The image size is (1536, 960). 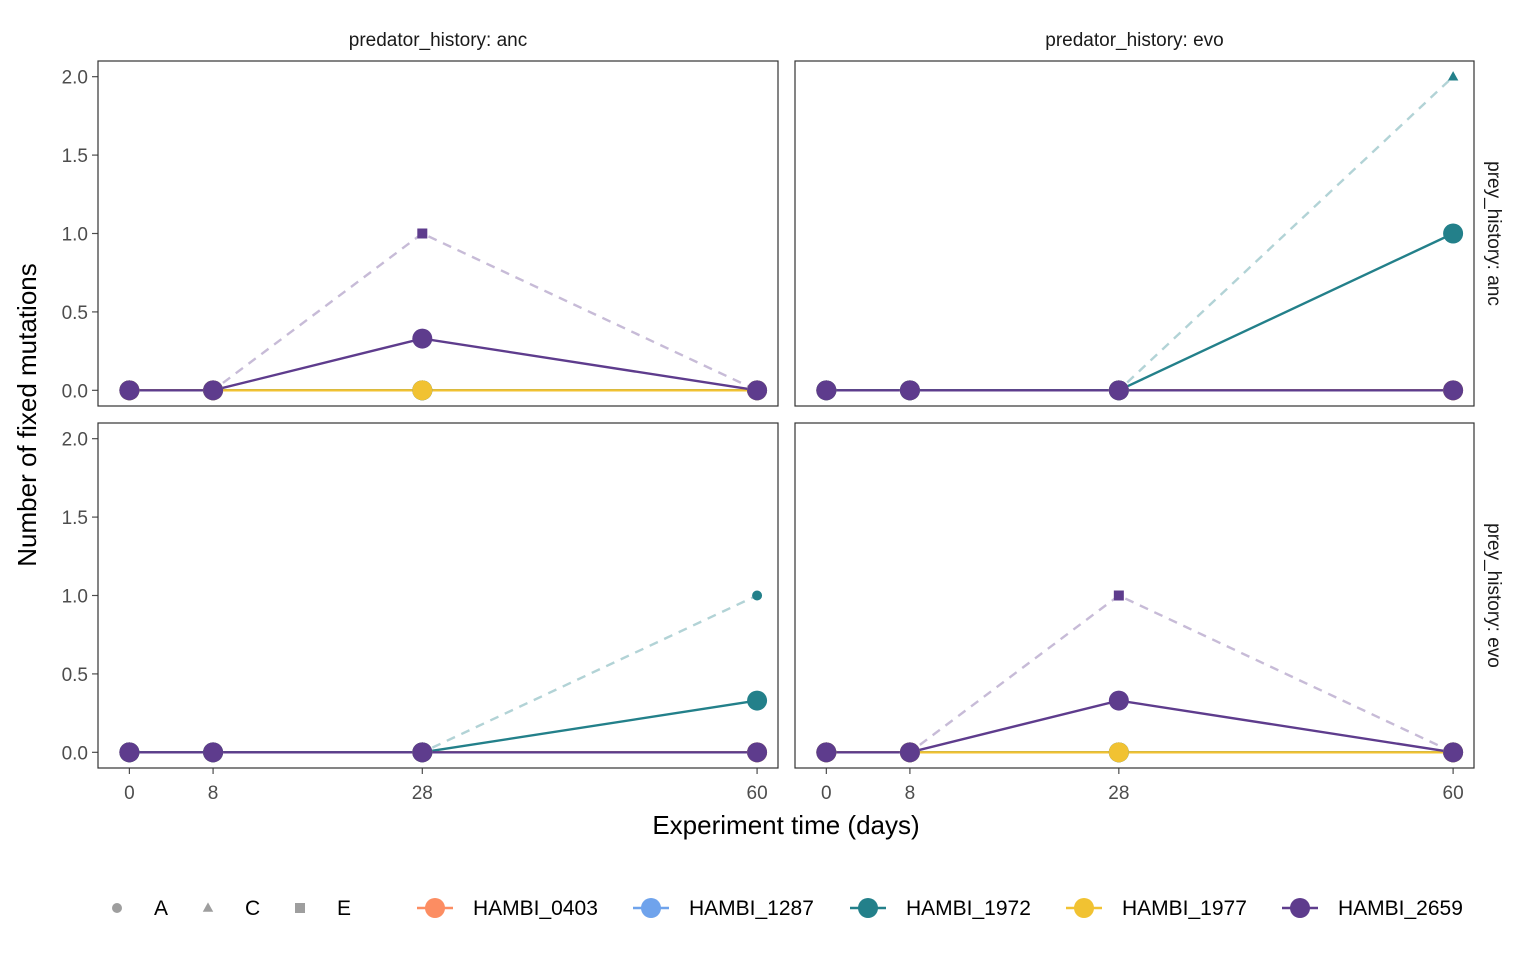 What do you see at coordinates (438, 40) in the screenshot?
I see `col-facet-label: predator_history: anc` at bounding box center [438, 40].